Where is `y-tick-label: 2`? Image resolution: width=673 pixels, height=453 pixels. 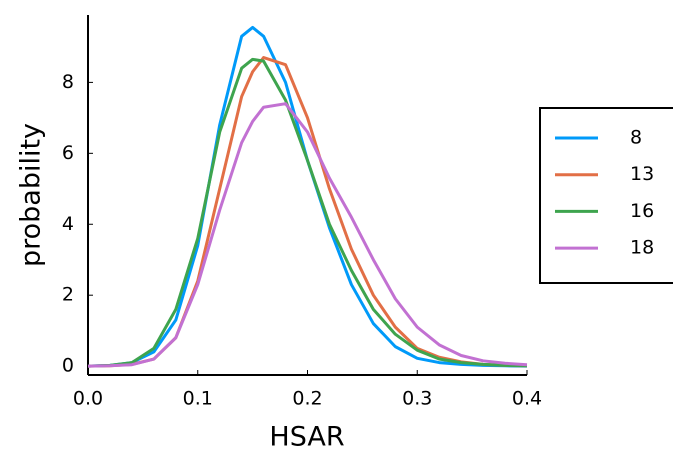
y-tick-label: 2 is located at coordinates (68, 295).